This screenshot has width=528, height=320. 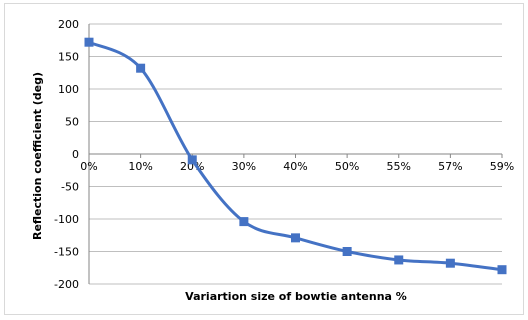 What do you see at coordinates (66, 284) in the screenshot?
I see `y-tick-label: -200` at bounding box center [66, 284].